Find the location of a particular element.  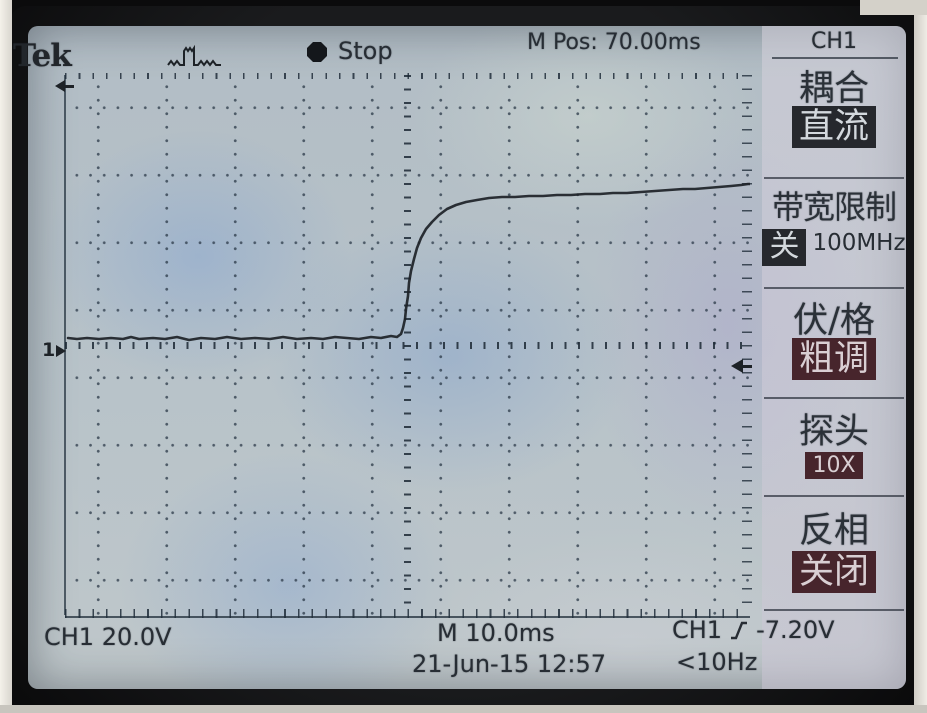

trigger-position-offscreen-arrow is located at coordinates (64, 86).